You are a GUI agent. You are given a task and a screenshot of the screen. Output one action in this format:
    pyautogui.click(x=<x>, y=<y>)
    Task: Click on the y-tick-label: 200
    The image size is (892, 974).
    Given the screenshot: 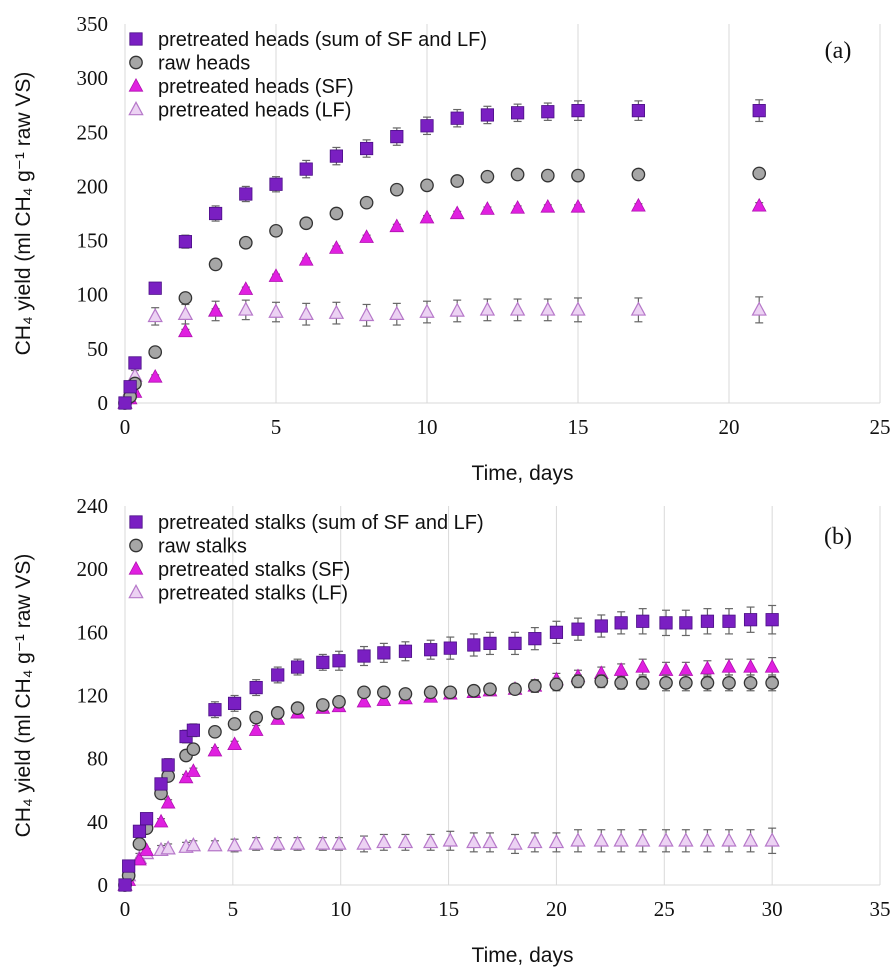 What is the action you would take?
    pyautogui.click(x=93, y=186)
    